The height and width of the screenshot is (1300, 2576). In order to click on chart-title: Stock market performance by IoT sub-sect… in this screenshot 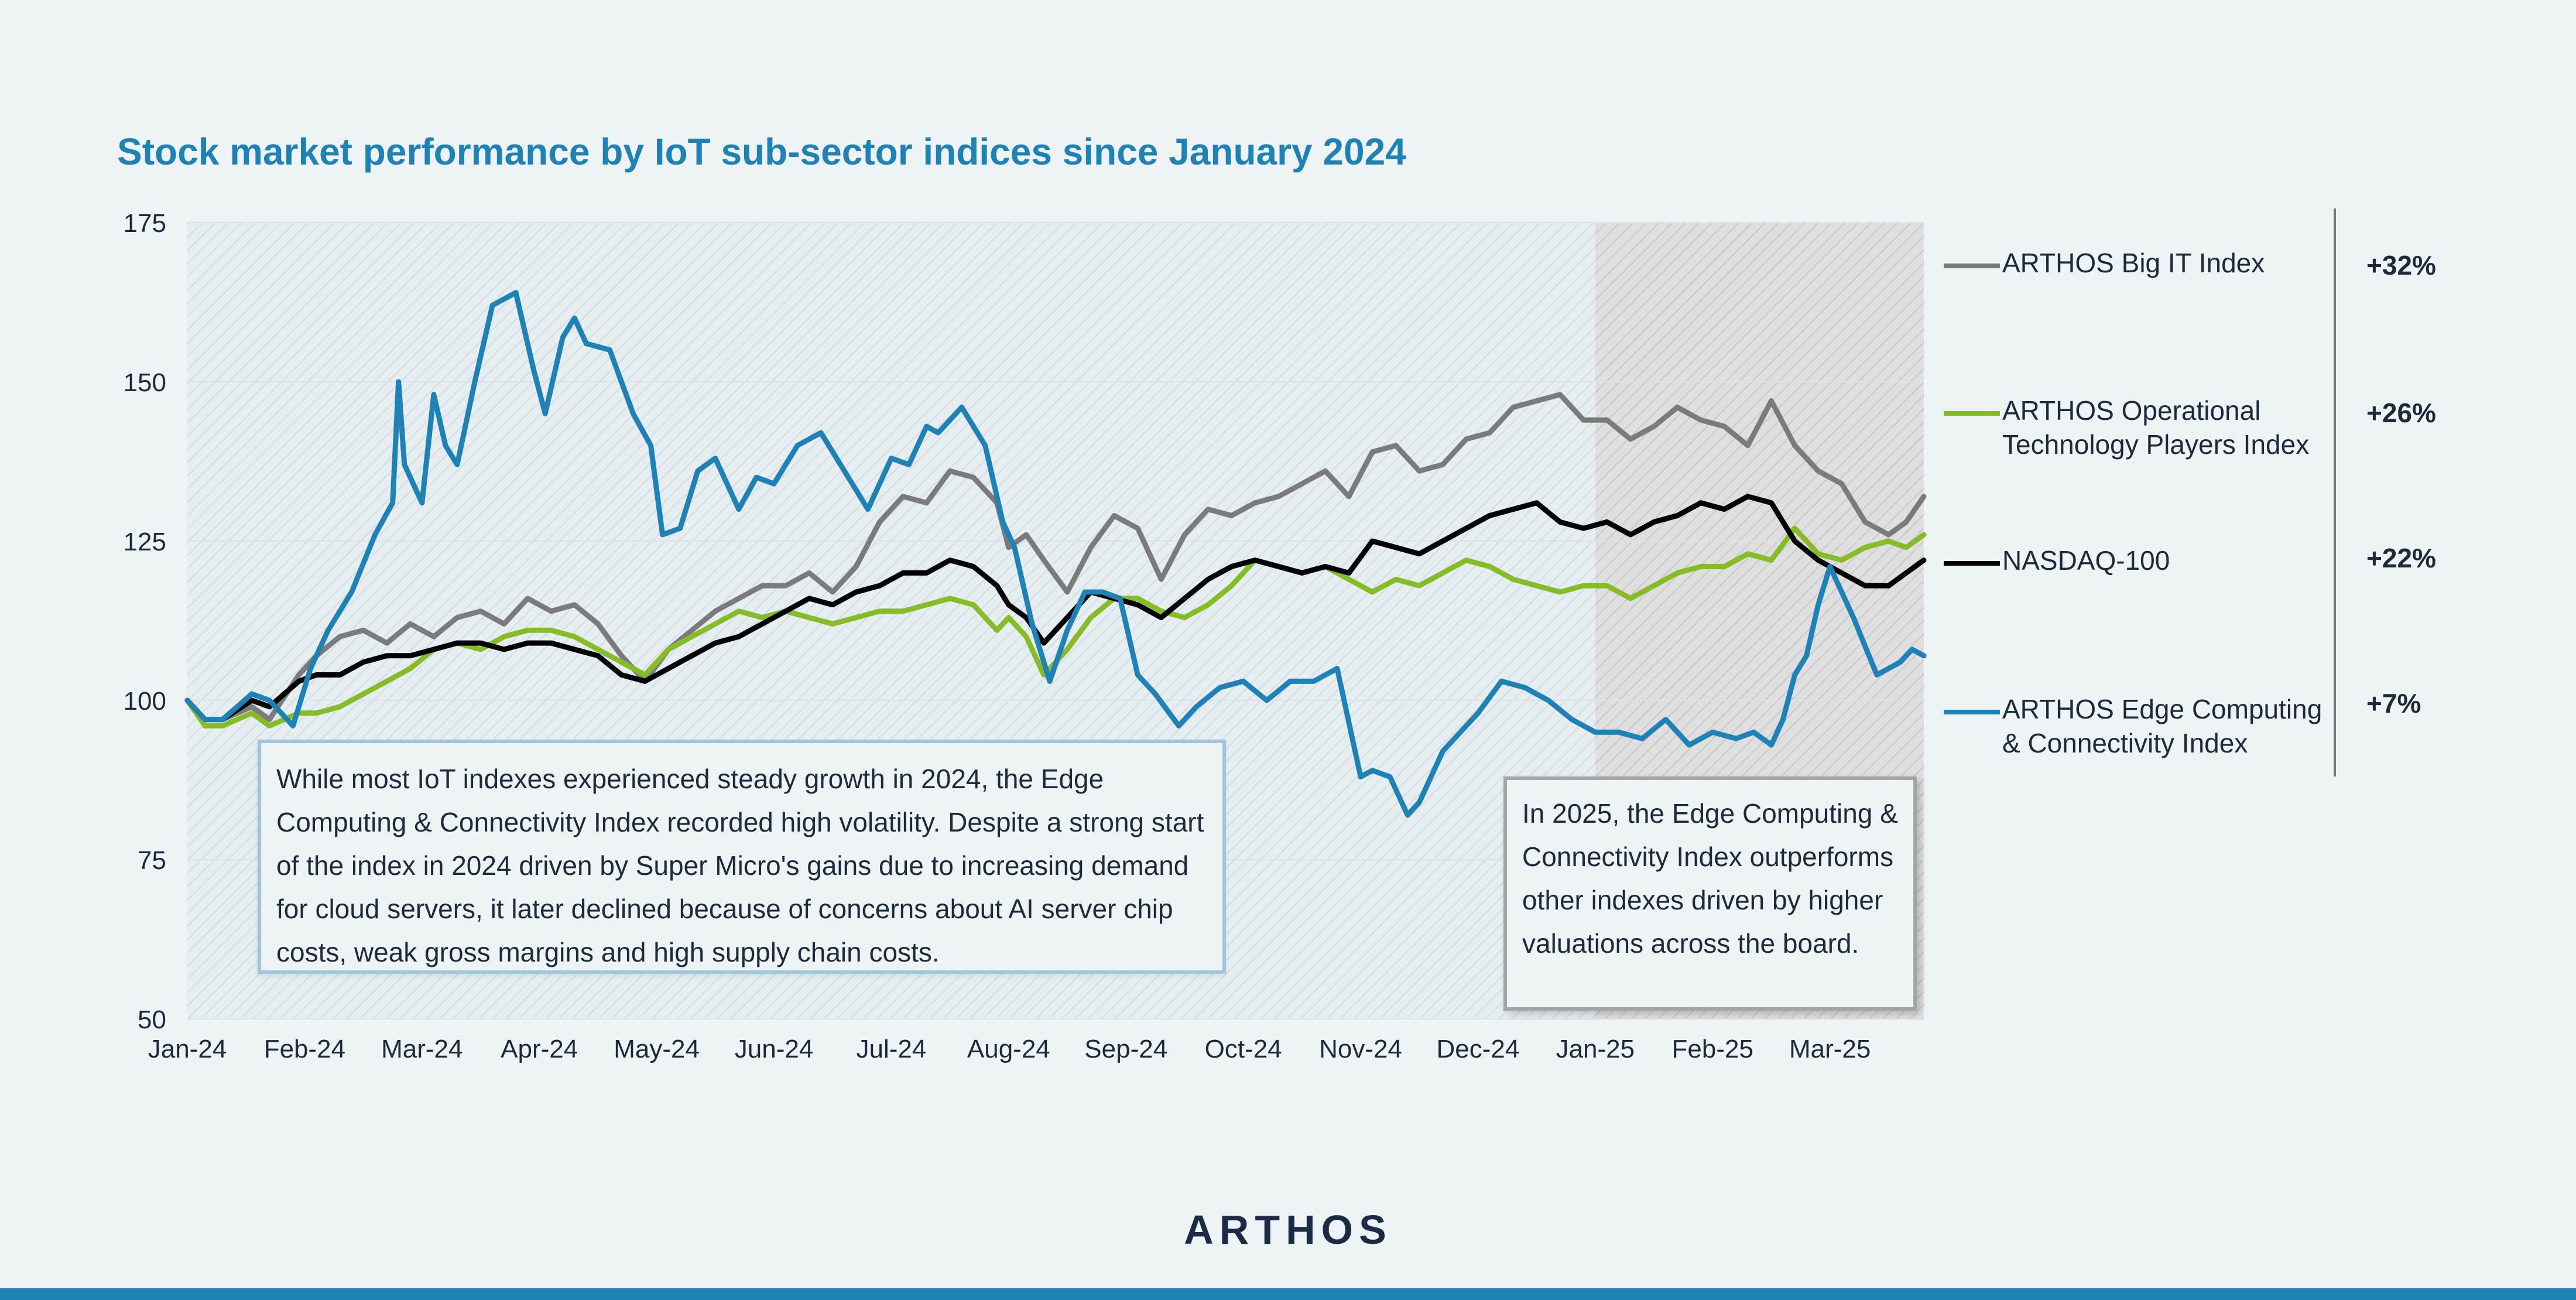, I will do `click(761, 152)`.